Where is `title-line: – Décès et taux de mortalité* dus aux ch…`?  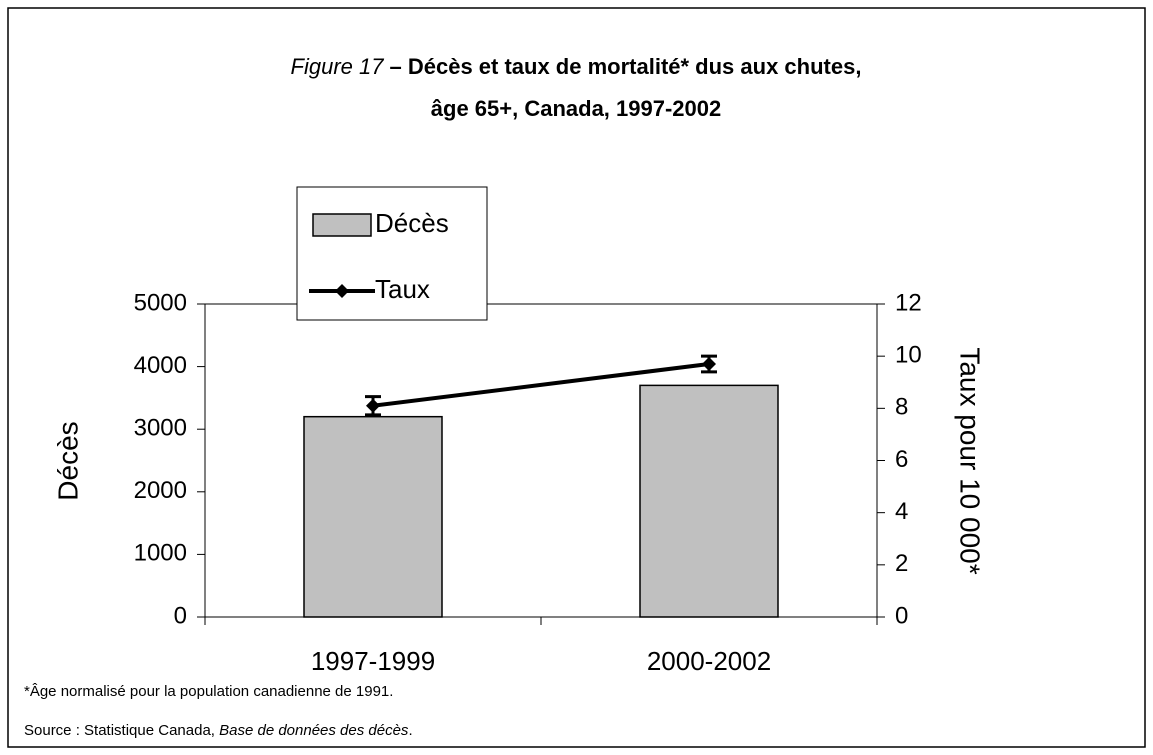 title-line: – Décès et taux de mortalité* dus aux ch… is located at coordinates (626, 66).